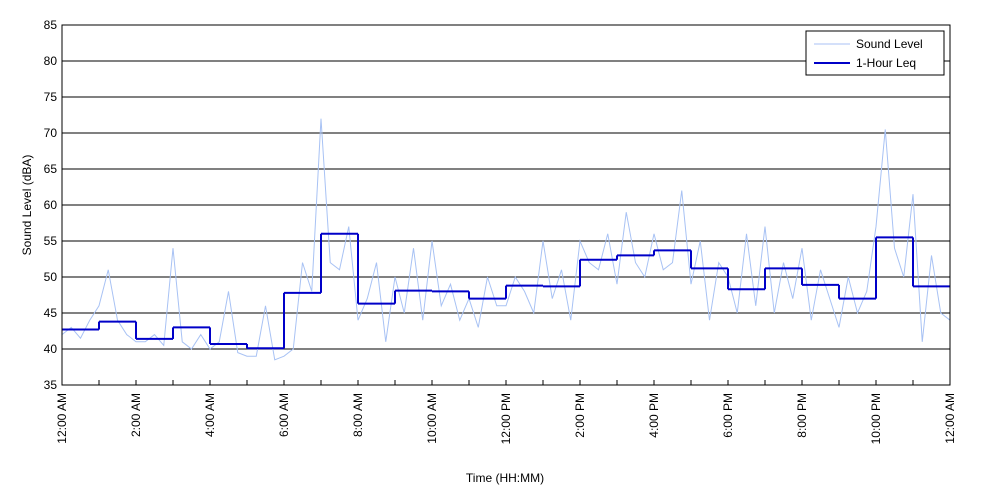 Image resolution: width=1000 pixels, height=500 pixels. I want to click on x-tick-label: 2:00 PM, so click(580, 415).